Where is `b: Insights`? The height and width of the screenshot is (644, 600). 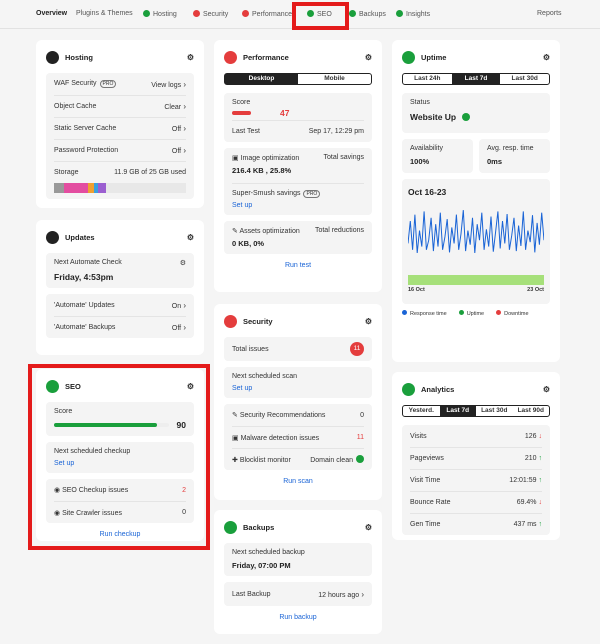
b: Insights is located at coordinates (418, 14).